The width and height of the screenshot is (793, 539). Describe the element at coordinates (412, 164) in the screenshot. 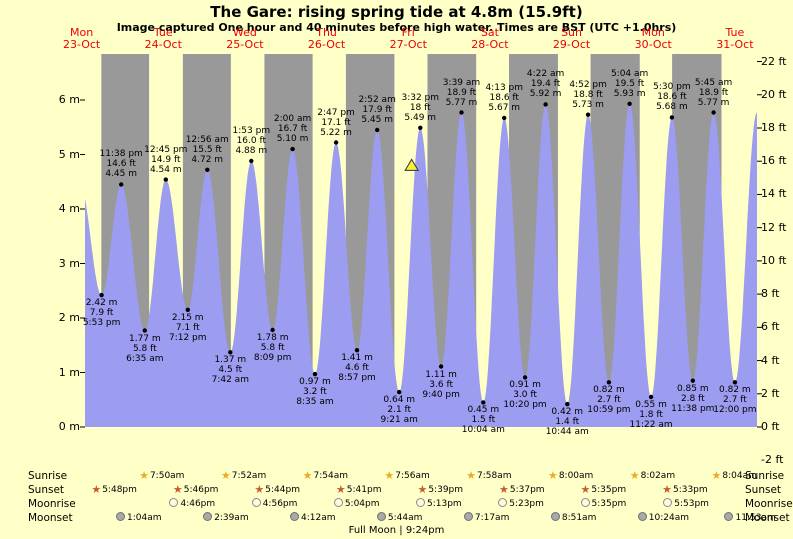

I see `current-tide-marker-icon` at that location.